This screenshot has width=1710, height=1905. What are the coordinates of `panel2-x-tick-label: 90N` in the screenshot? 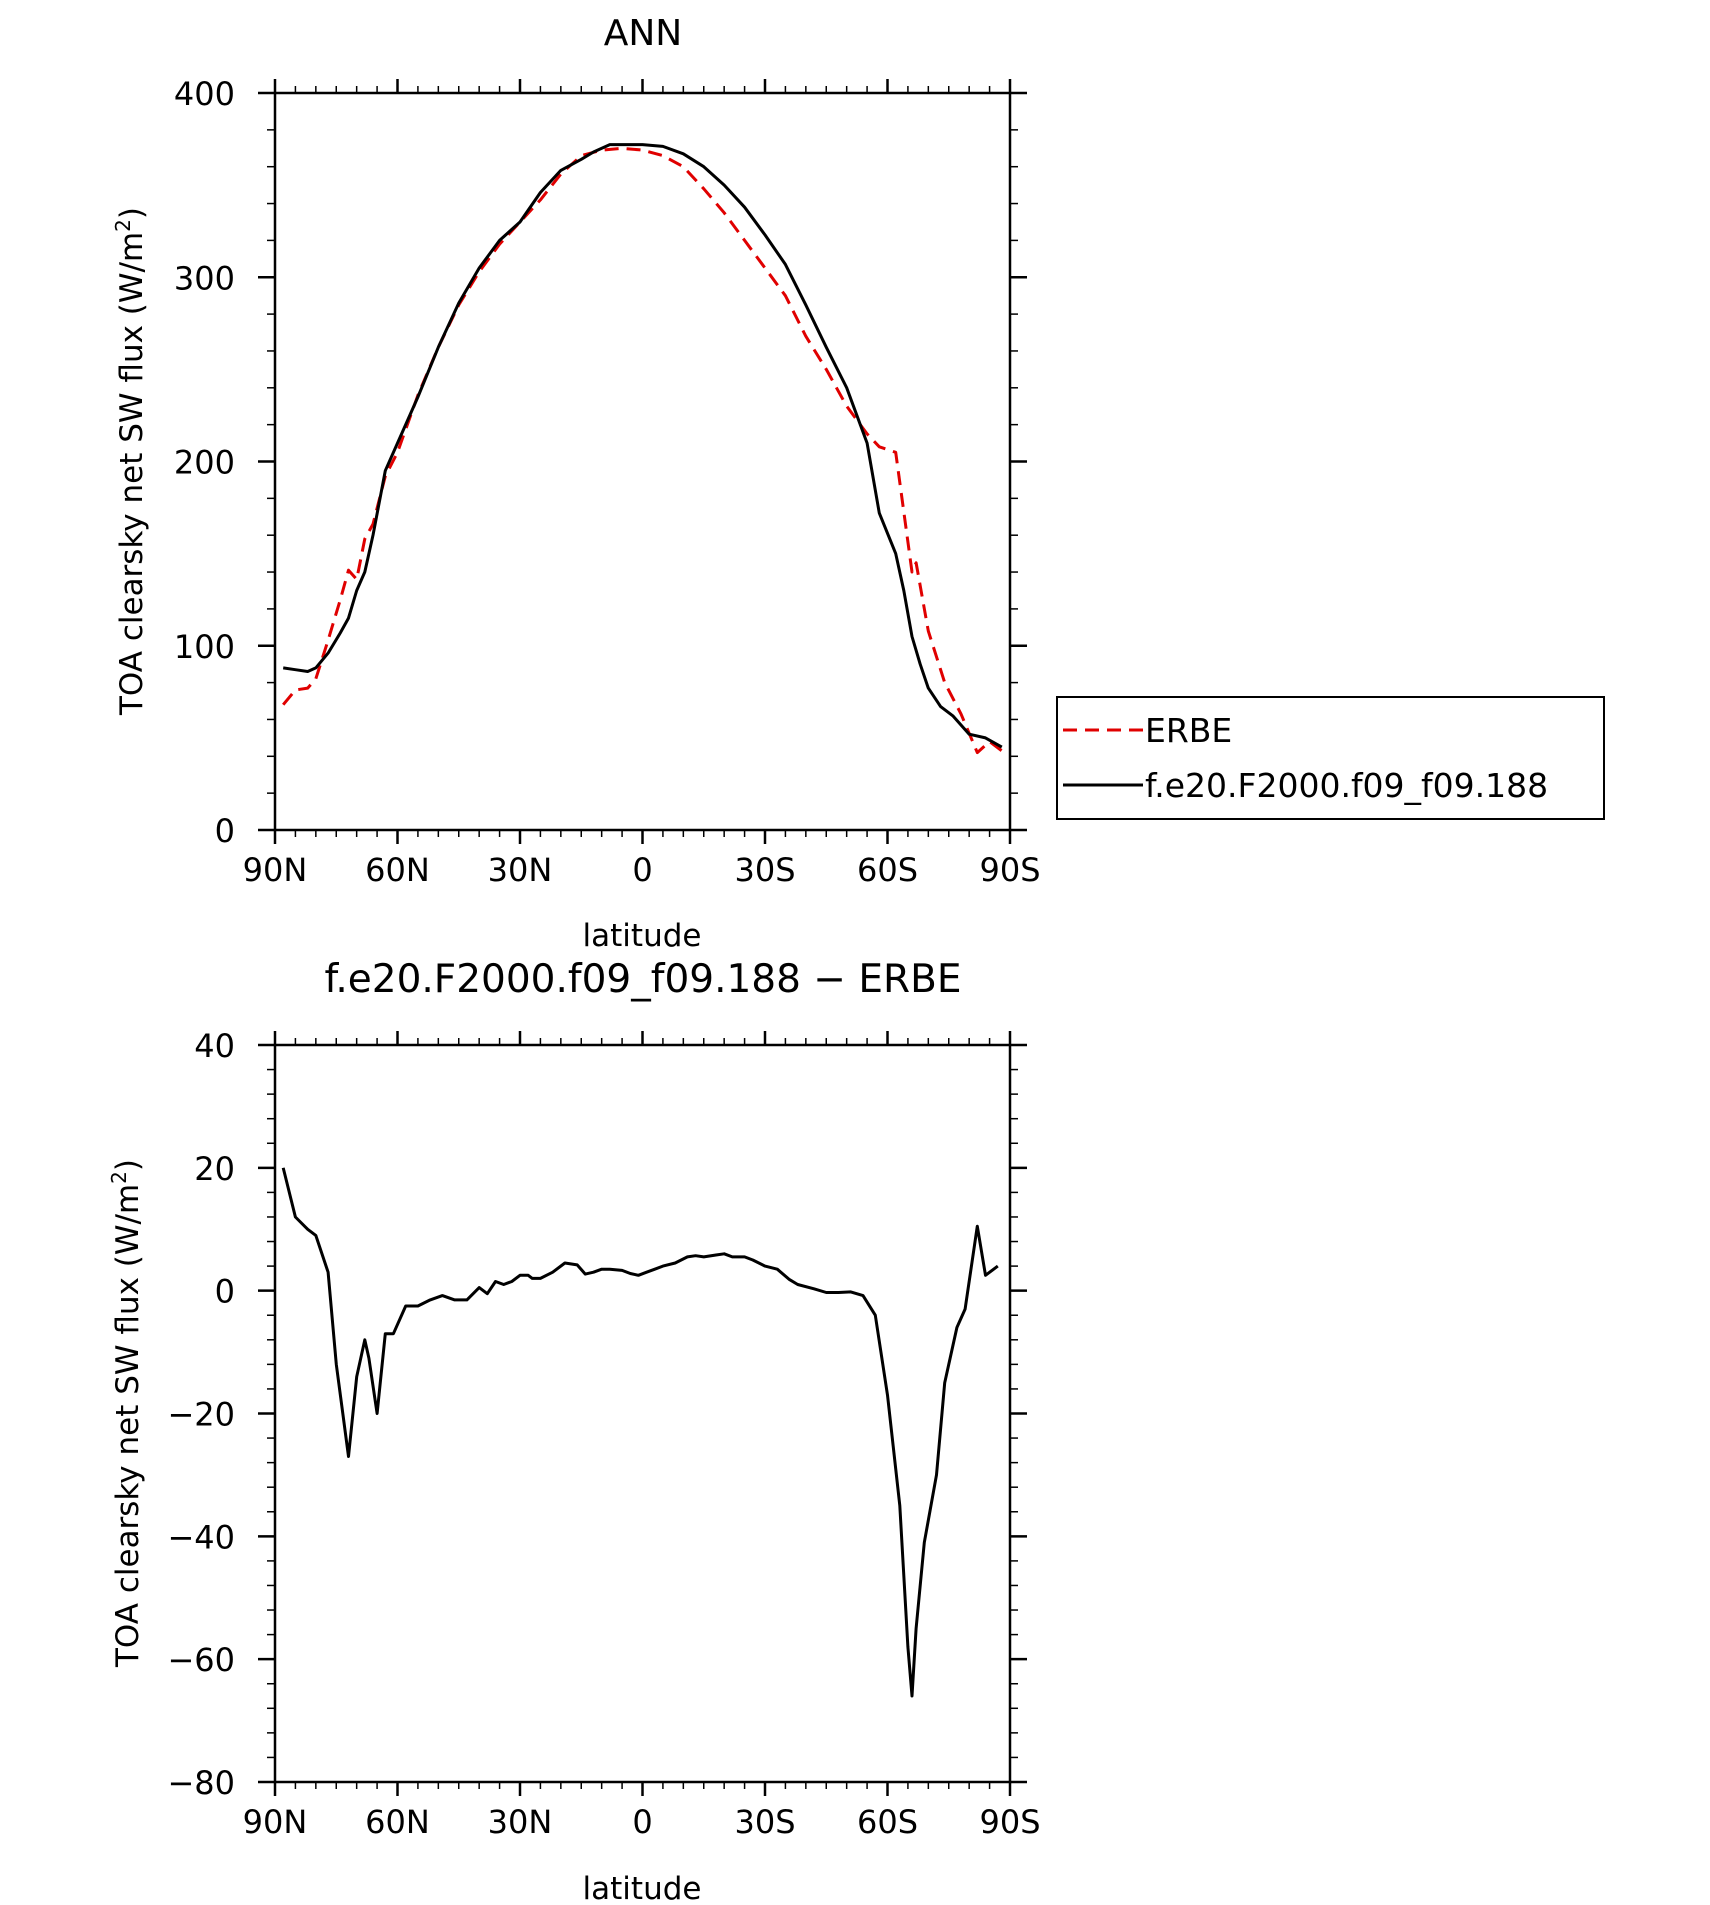 It's located at (275, 1822).